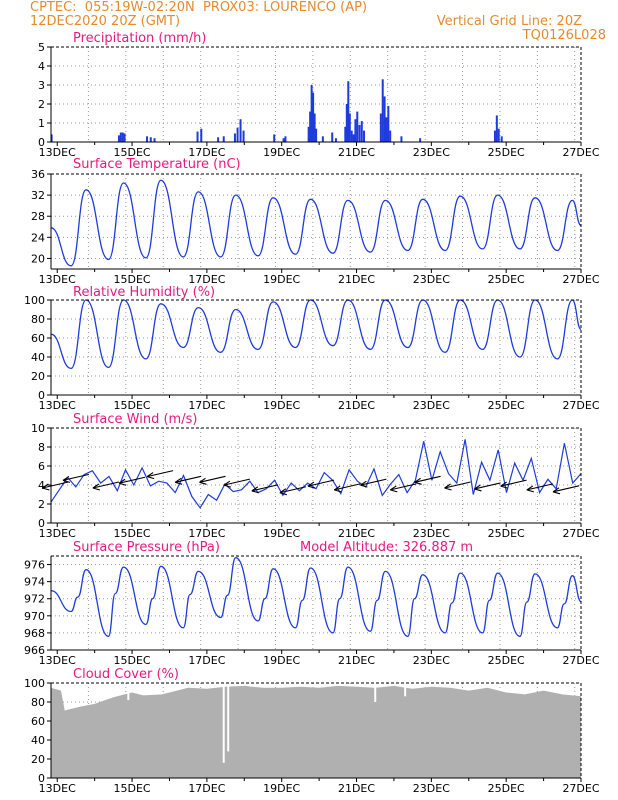 The width and height of the screenshot is (618, 800). I want to click on press-xtick-label: 19DEC, so click(281, 660).